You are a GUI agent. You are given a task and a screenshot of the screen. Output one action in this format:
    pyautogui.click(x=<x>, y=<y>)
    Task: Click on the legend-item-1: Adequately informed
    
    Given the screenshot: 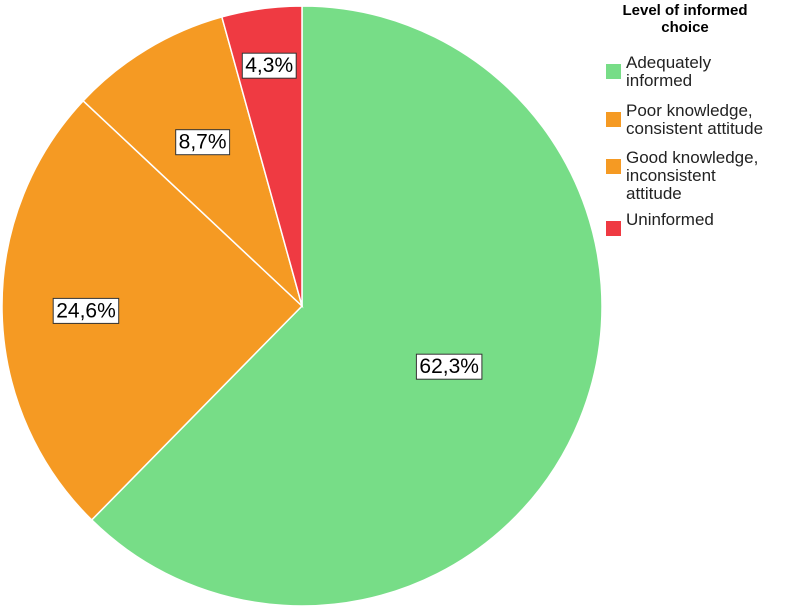 What is the action you would take?
    pyautogui.click(x=659, y=71)
    